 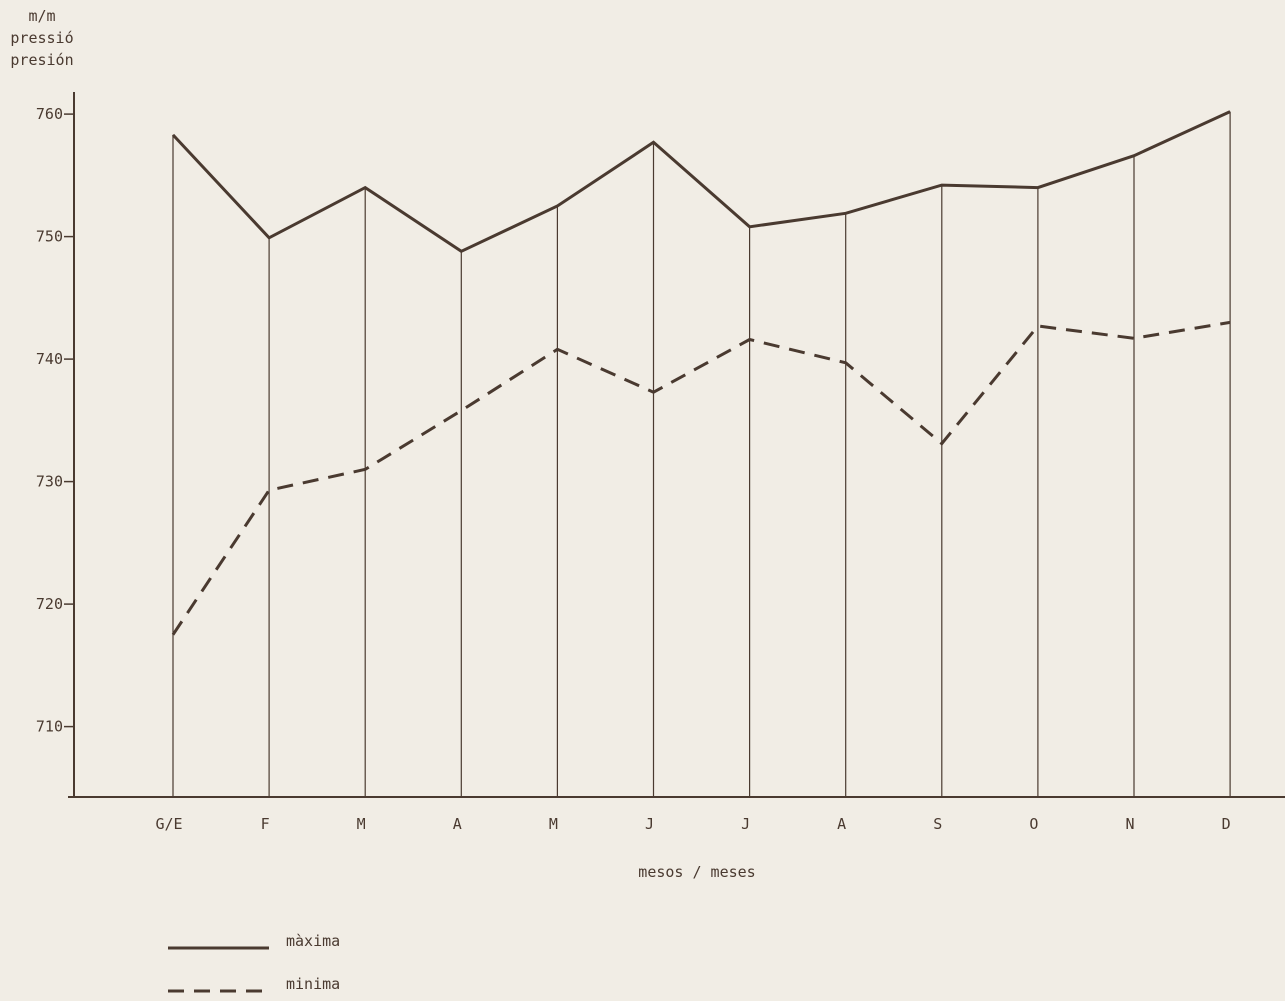 What do you see at coordinates (42, 16) in the screenshot?
I see `y-axis-label-line-1: m/m` at bounding box center [42, 16].